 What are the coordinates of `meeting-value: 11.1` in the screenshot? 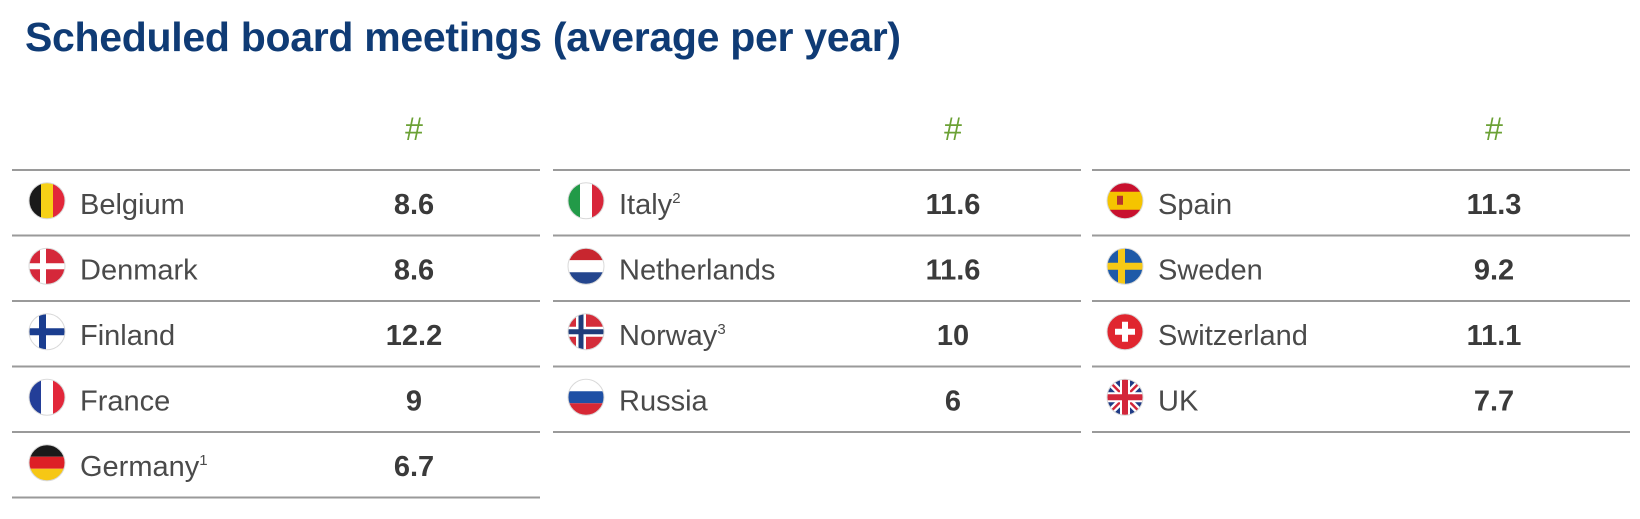 It's located at (1494, 336).